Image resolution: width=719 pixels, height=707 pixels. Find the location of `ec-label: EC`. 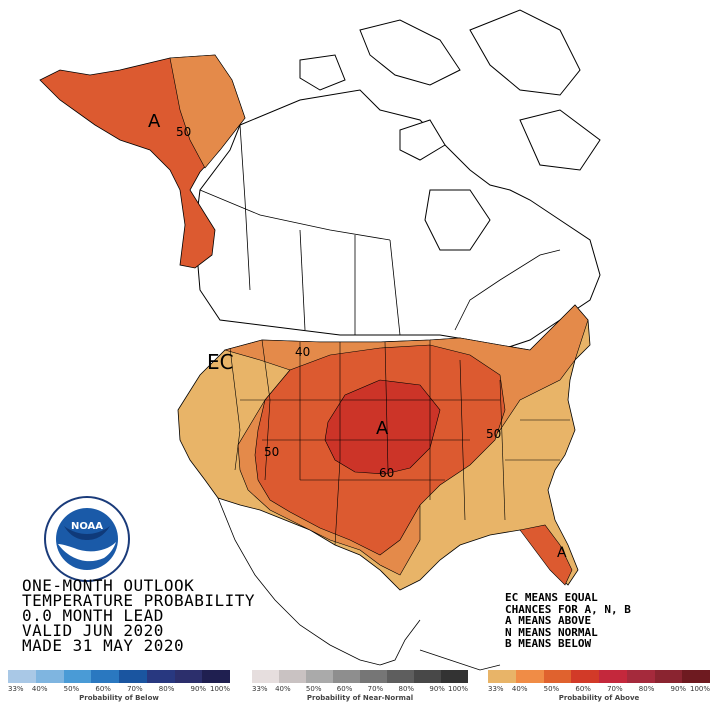

ec-label: EC is located at coordinates (220, 362).